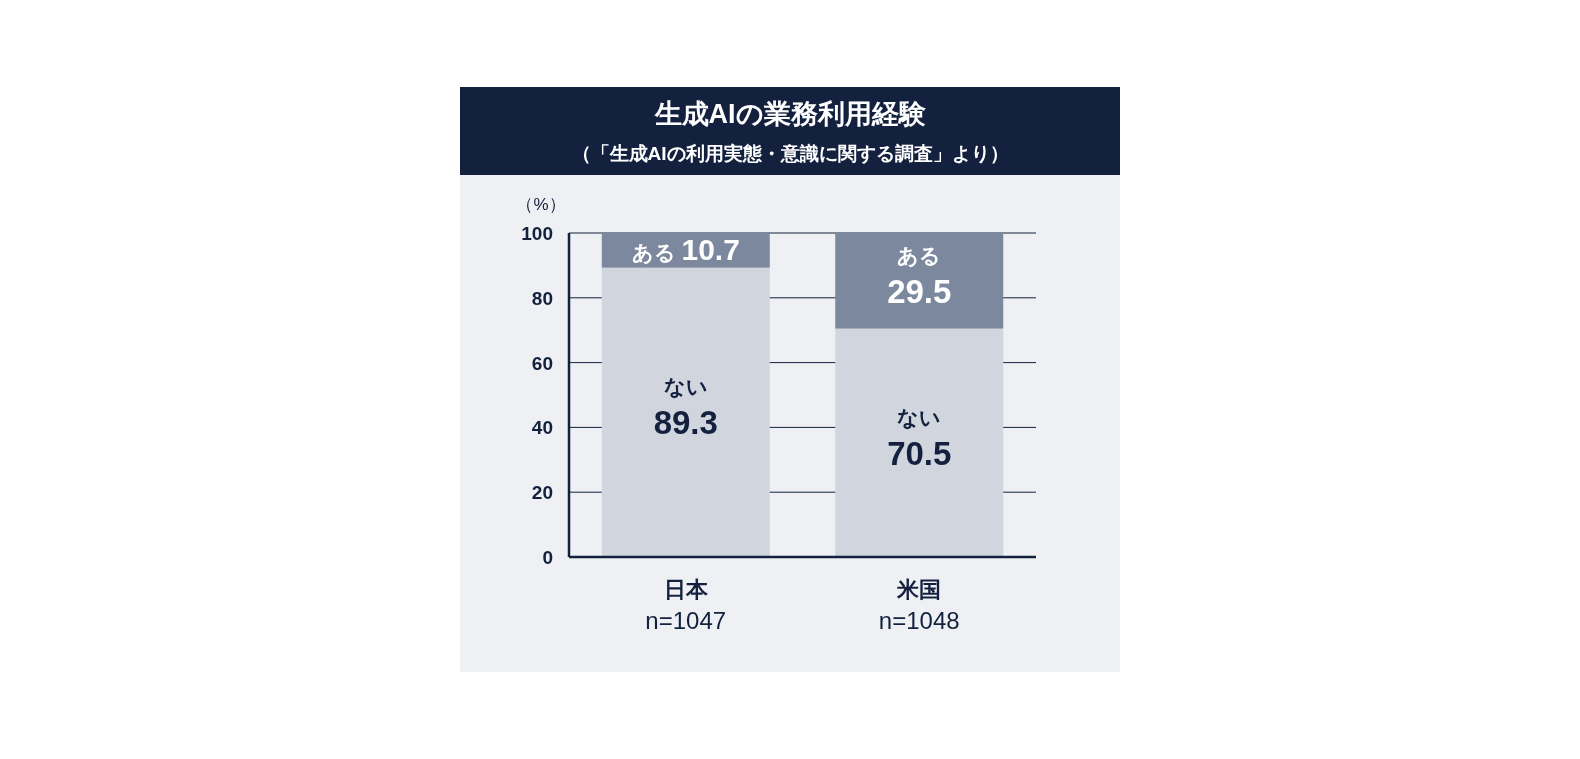 This screenshot has width=1580, height=759. Describe the element at coordinates (547, 557) in the screenshot. I see `y-tick-label: 0` at that location.